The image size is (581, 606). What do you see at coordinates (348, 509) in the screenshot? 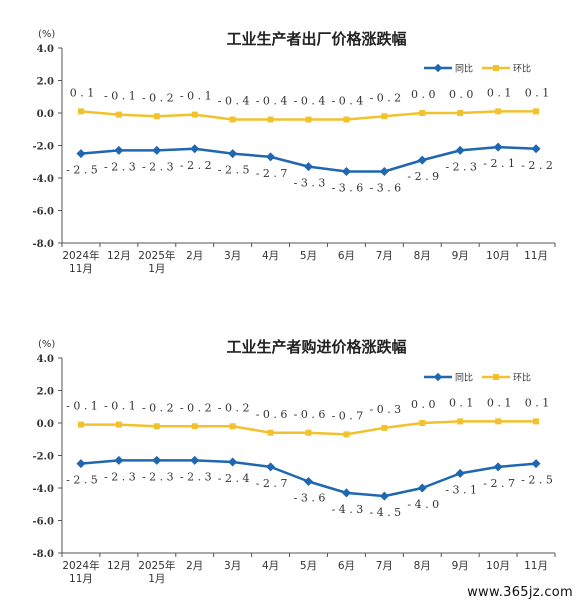
I see `data-label-yoy: - 4 . 3` at bounding box center [348, 509].